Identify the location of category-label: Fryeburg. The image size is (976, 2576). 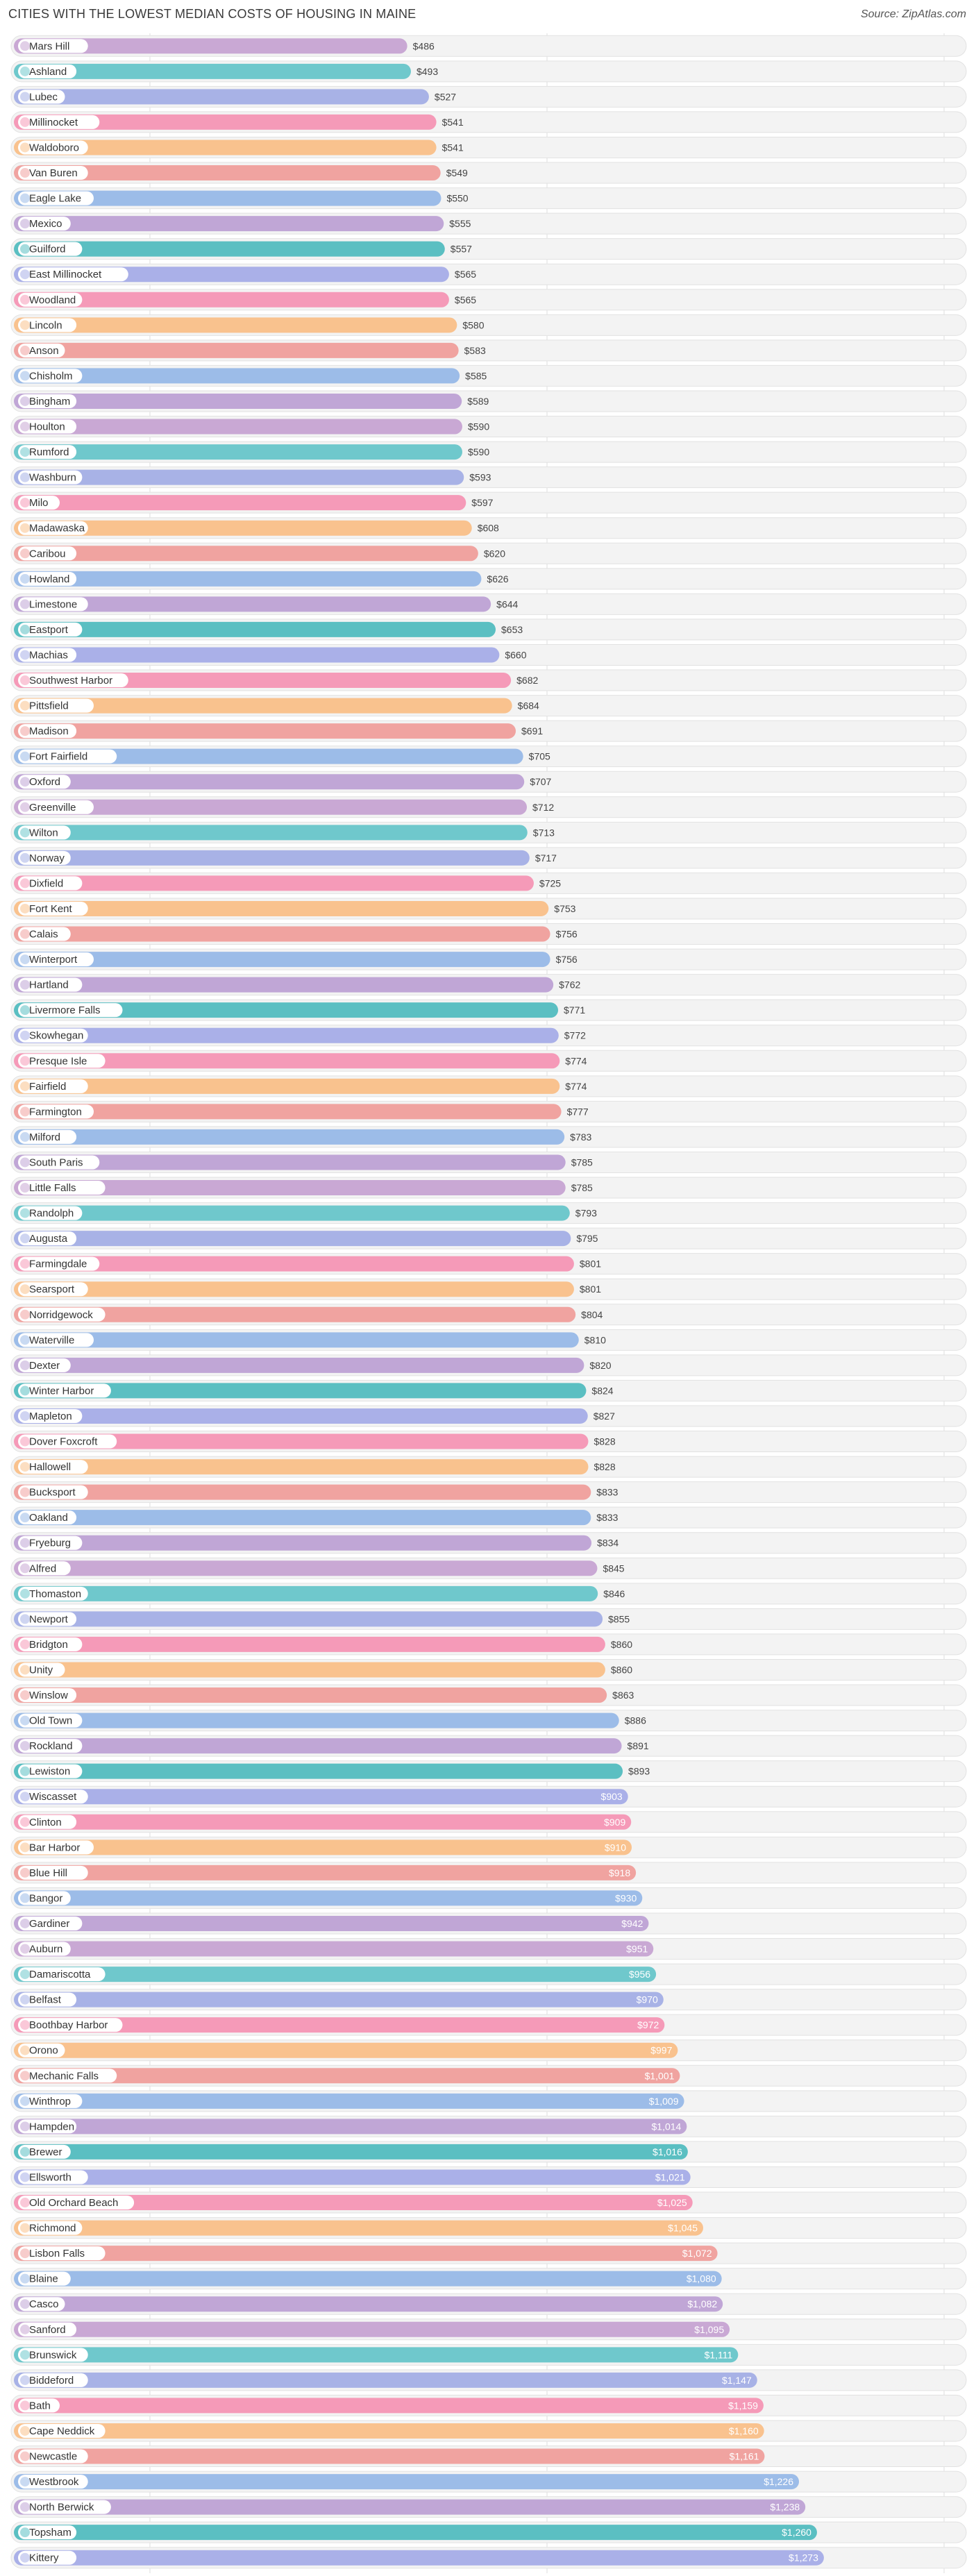
(50, 1543).